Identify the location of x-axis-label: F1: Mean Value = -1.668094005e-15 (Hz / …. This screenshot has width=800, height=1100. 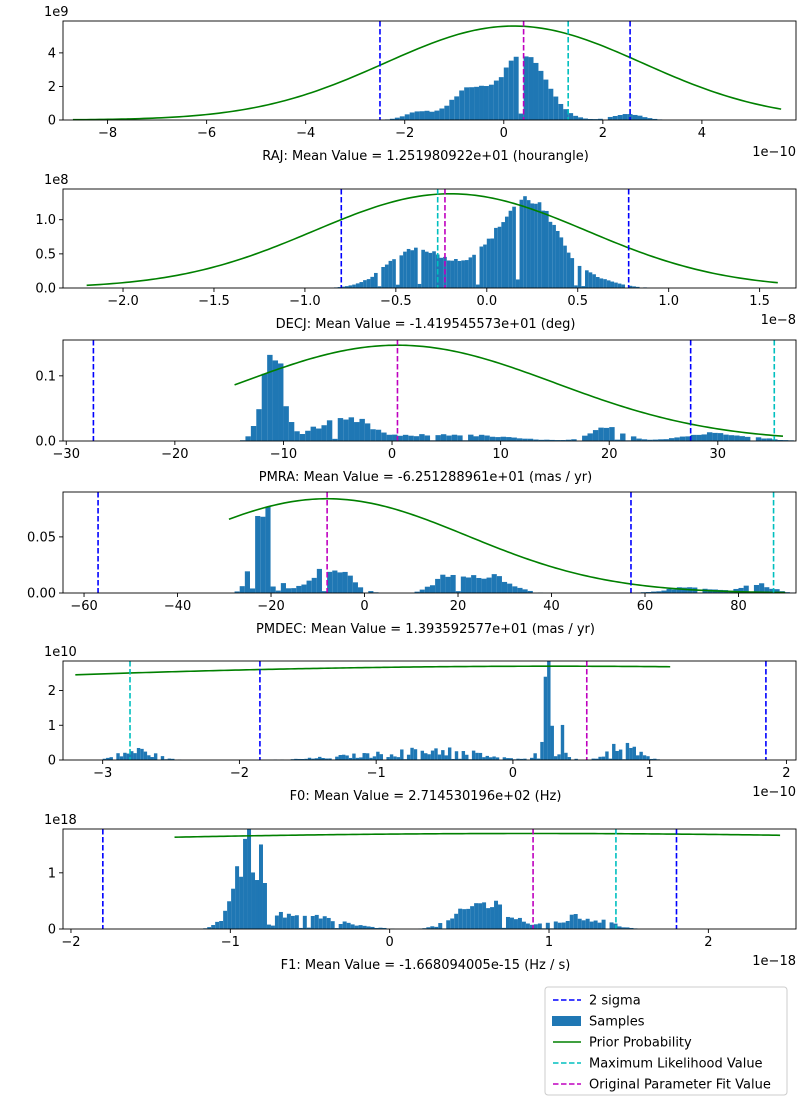
(426, 965).